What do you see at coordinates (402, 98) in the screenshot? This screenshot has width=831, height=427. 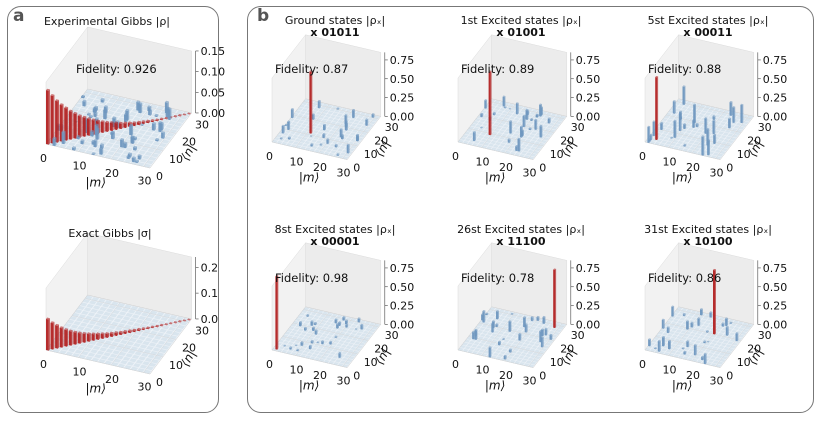 I see `z-tick-label: 0.25` at bounding box center [402, 98].